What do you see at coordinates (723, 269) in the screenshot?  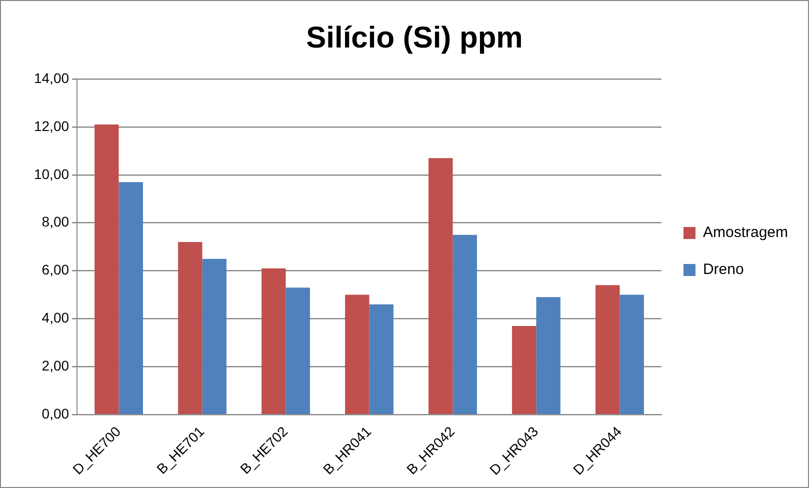 I see `legend-label: Dreno` at bounding box center [723, 269].